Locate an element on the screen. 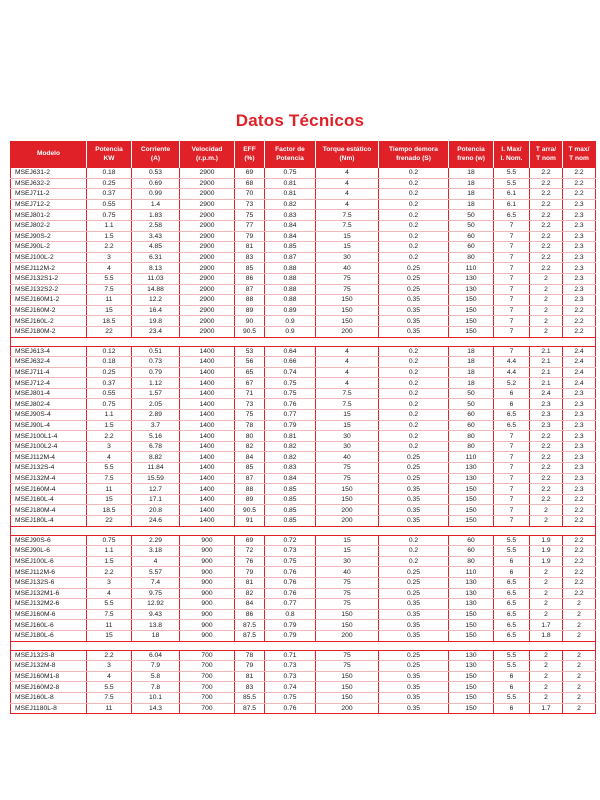 This screenshot has height=800, width=600. column-header-factor_potencia: Factor de Potencia is located at coordinates (290, 154).